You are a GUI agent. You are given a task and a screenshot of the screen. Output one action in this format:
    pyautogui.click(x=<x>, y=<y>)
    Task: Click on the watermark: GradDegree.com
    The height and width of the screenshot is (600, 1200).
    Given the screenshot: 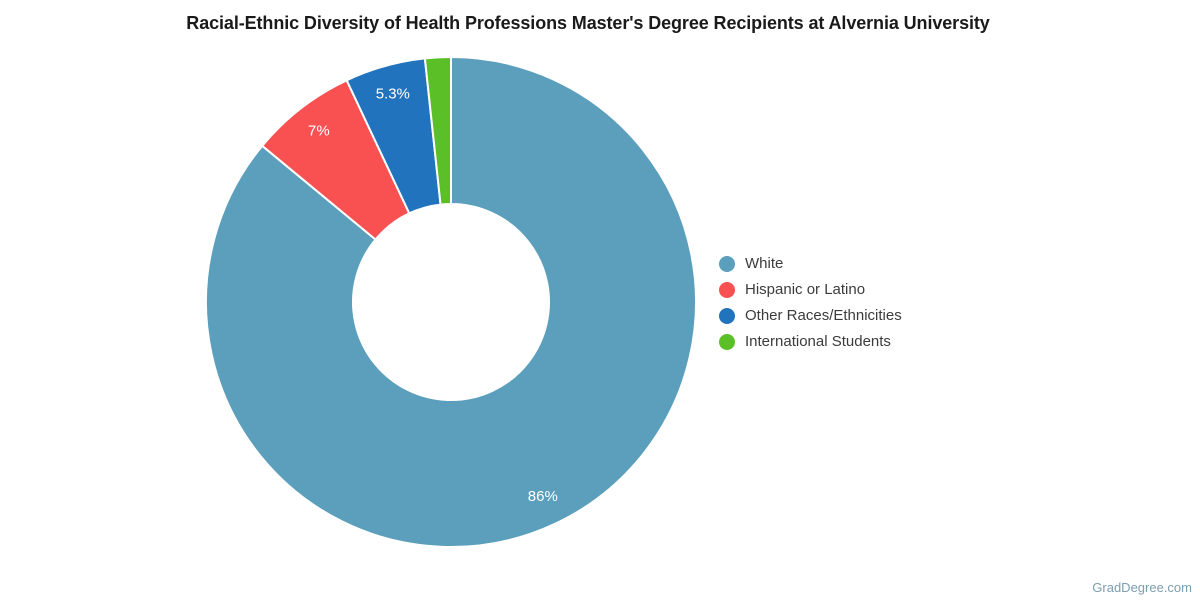 What is the action you would take?
    pyautogui.click(x=1142, y=587)
    